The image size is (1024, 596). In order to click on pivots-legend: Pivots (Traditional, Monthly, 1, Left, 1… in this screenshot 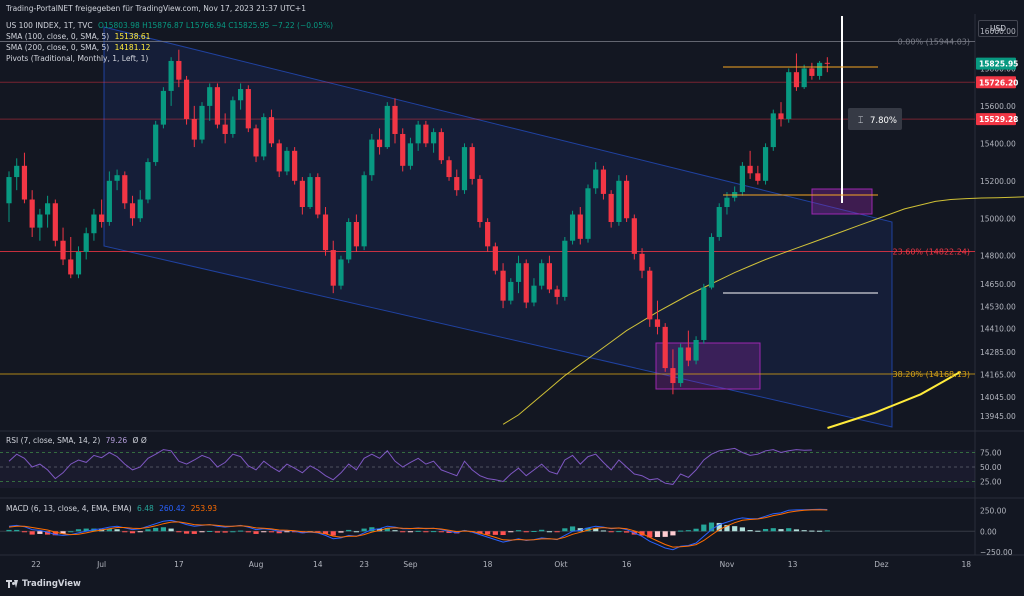, I will do `click(78, 58)`.